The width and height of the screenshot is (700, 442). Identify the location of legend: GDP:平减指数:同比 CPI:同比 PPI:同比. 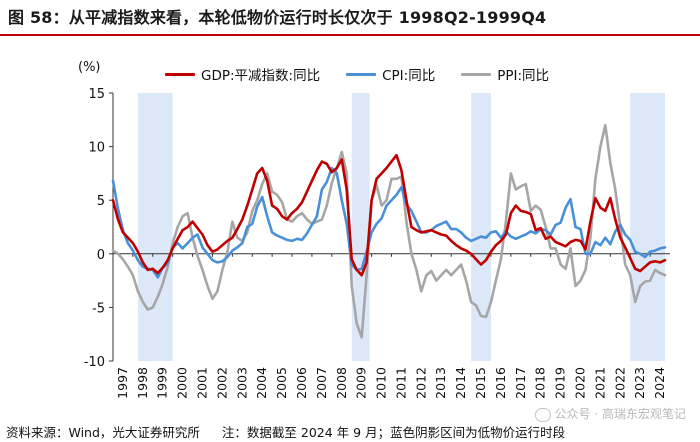
(357, 74).